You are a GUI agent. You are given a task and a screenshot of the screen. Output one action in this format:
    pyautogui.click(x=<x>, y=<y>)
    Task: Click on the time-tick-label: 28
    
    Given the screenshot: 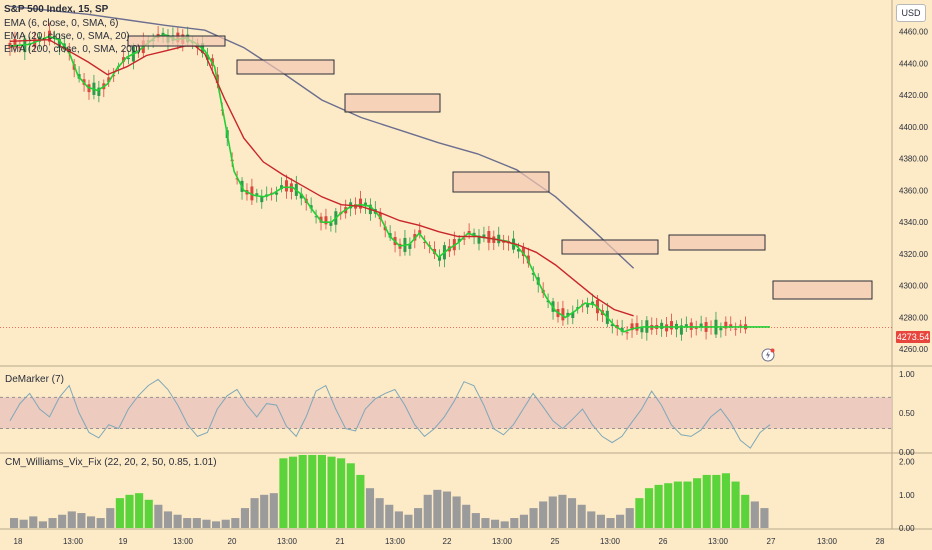 What is the action you would take?
    pyautogui.click(x=880, y=541)
    